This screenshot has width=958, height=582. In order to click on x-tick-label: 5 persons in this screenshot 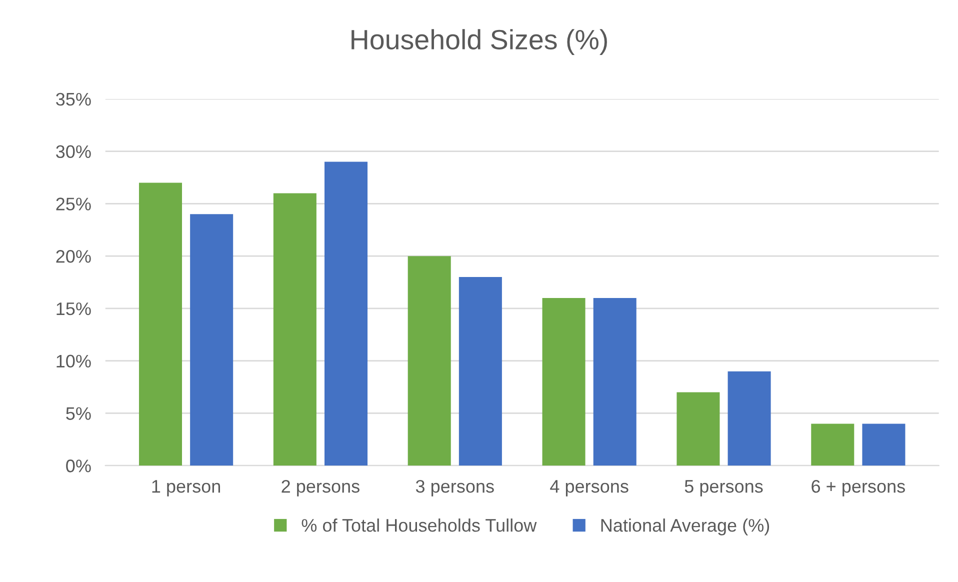, I will do `click(723, 488)`.